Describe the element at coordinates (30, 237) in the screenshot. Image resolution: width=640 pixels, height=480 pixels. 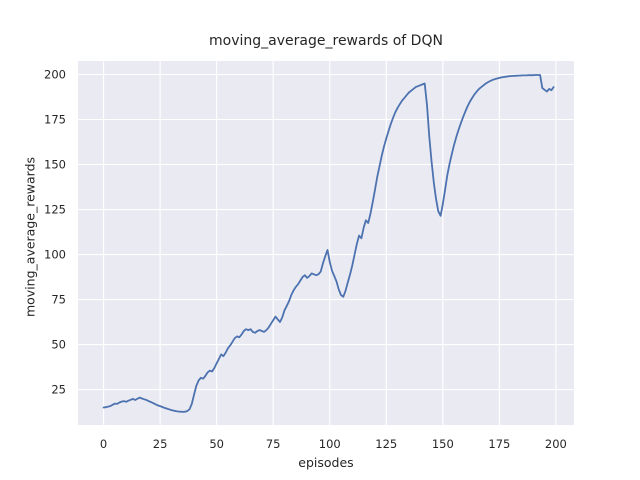
I see `y-axis-label: moving_average_rewards` at that location.